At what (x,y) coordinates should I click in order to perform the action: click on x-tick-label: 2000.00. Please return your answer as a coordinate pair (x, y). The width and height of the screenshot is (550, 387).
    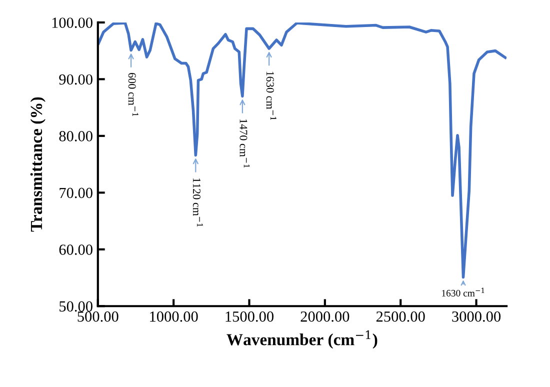
    Looking at the image, I should click on (325, 316).